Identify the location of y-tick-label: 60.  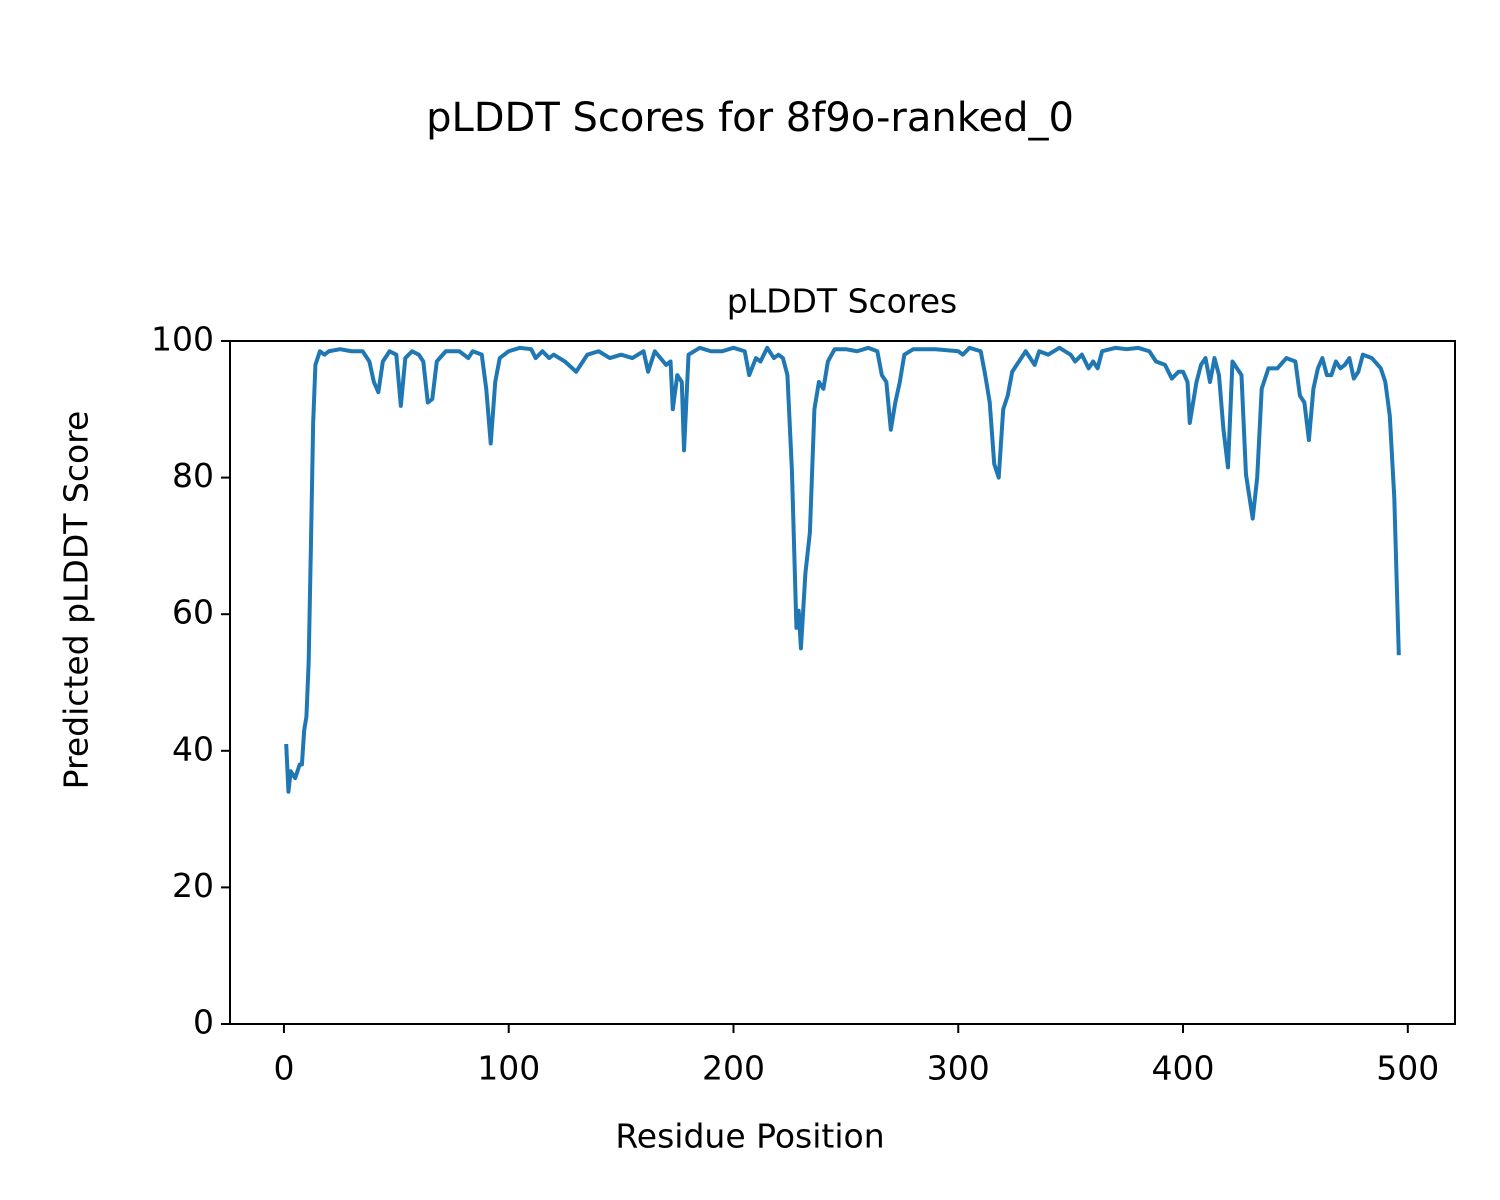
(193, 612).